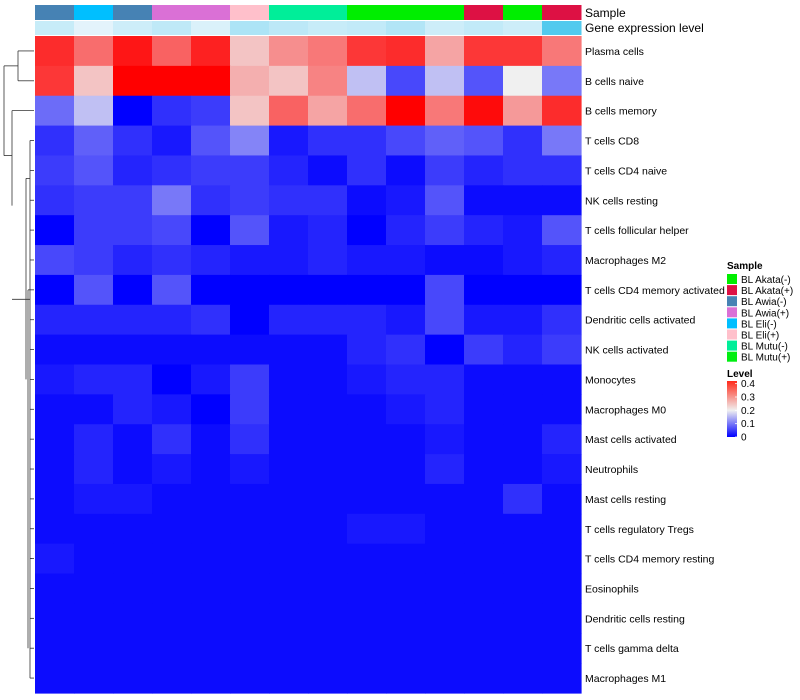 This screenshot has width=800, height=700. Describe the element at coordinates (740, 374) in the screenshot. I see `legend-level-title: Level` at that location.